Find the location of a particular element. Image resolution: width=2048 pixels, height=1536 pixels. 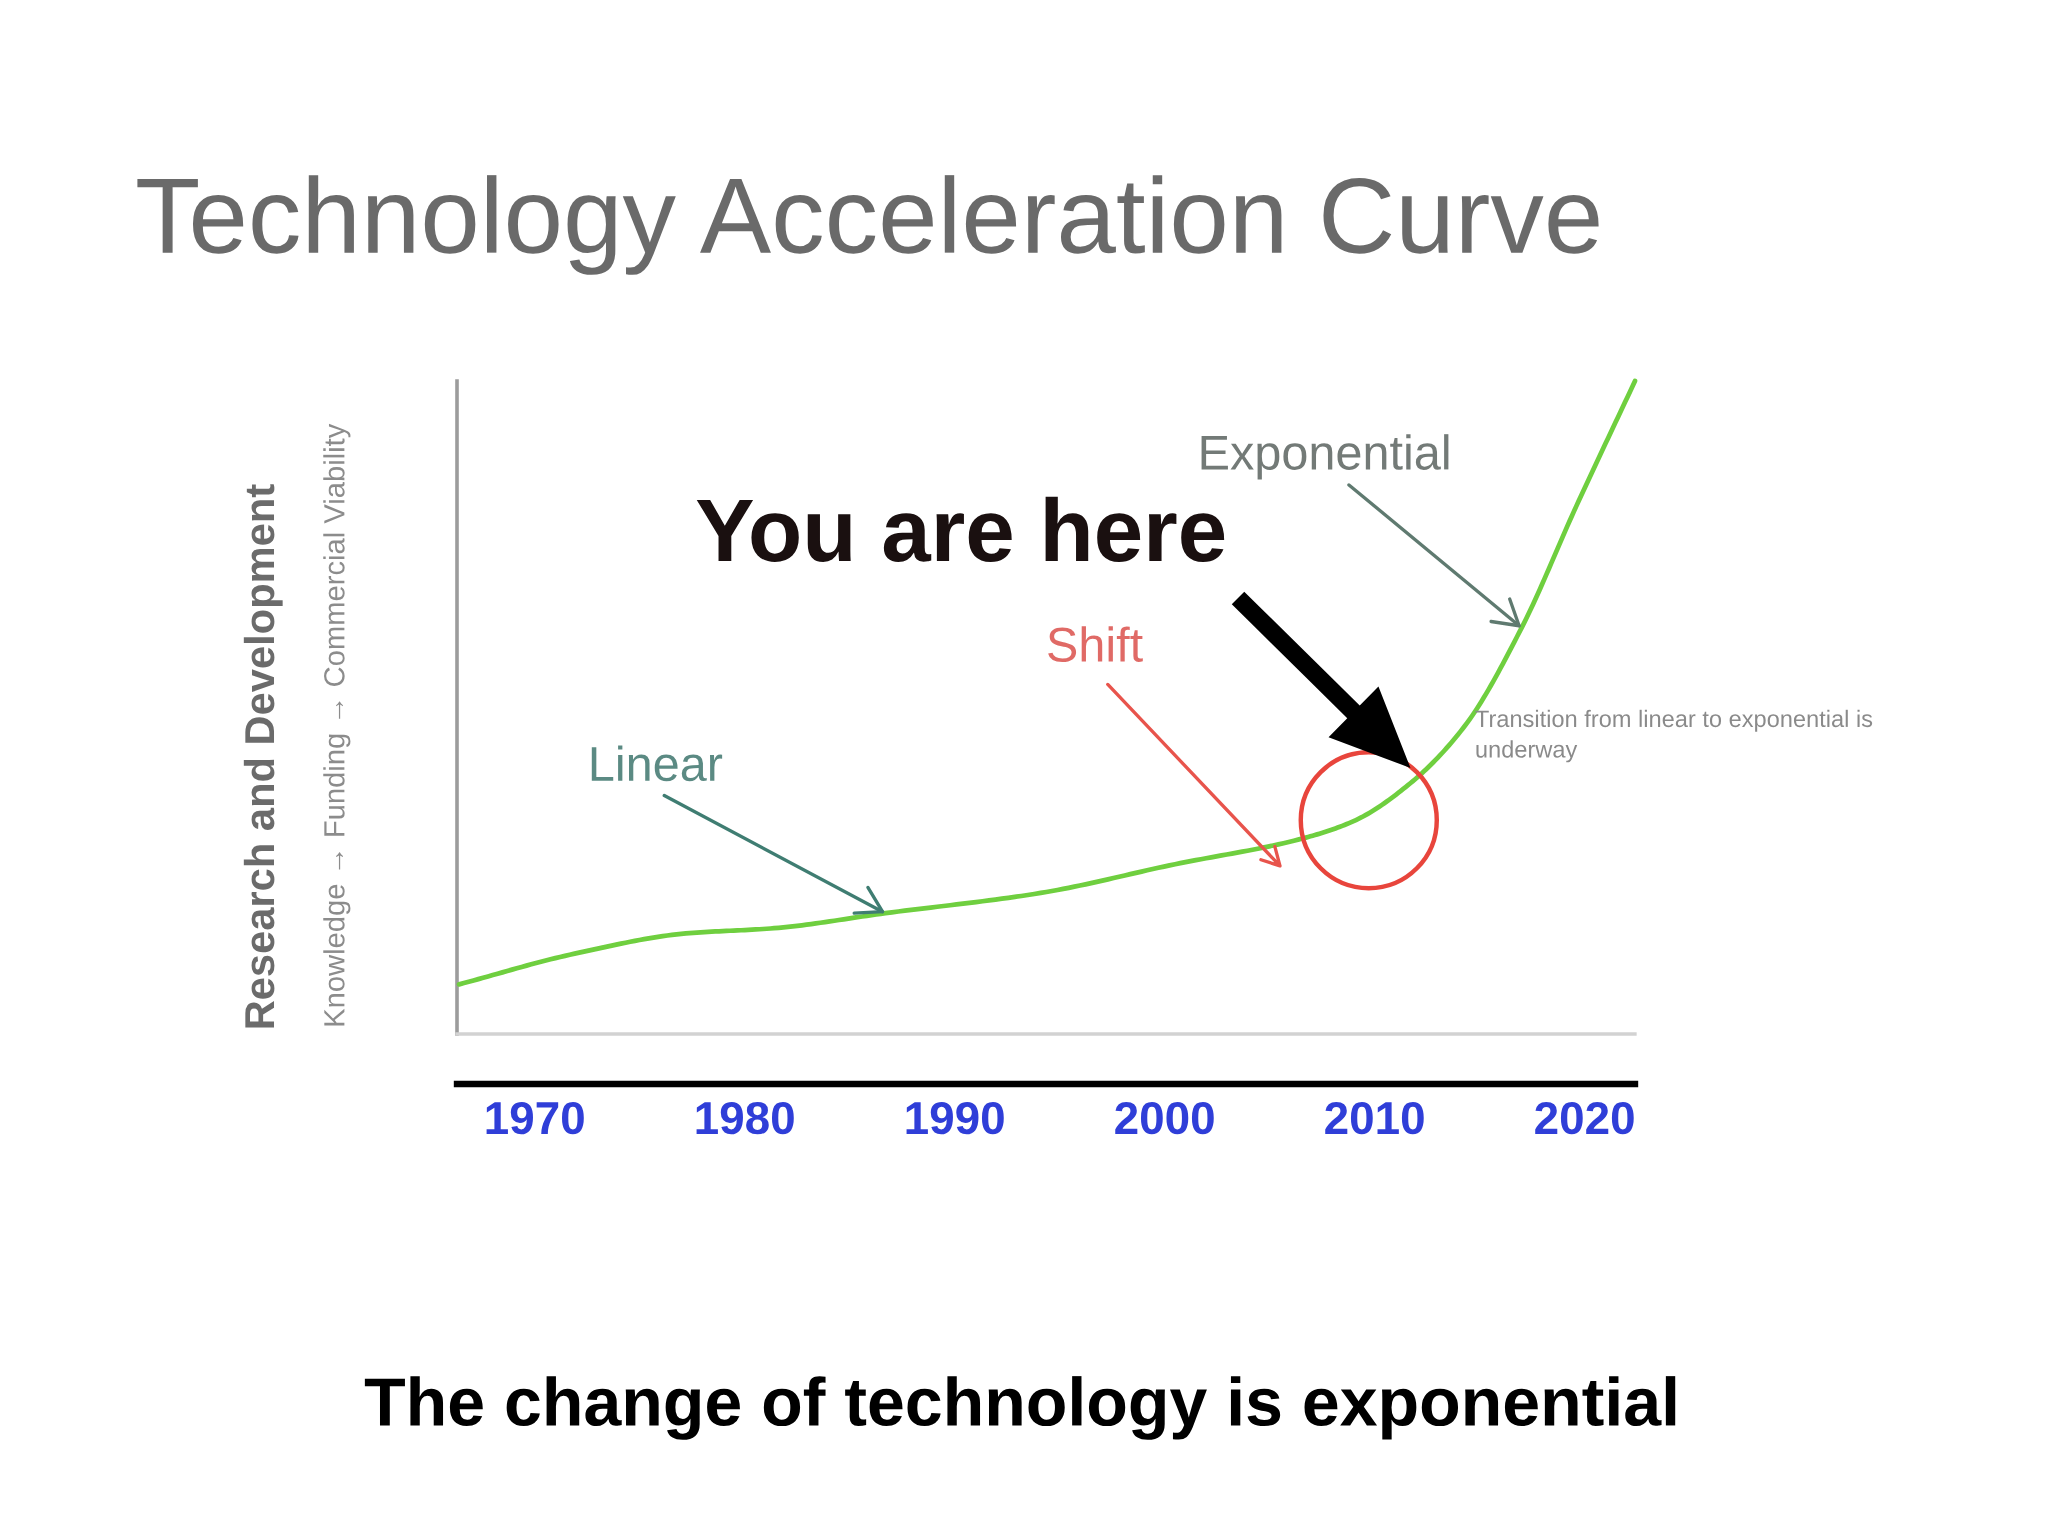

x-tick-label: 1990 is located at coordinates (955, 1118).